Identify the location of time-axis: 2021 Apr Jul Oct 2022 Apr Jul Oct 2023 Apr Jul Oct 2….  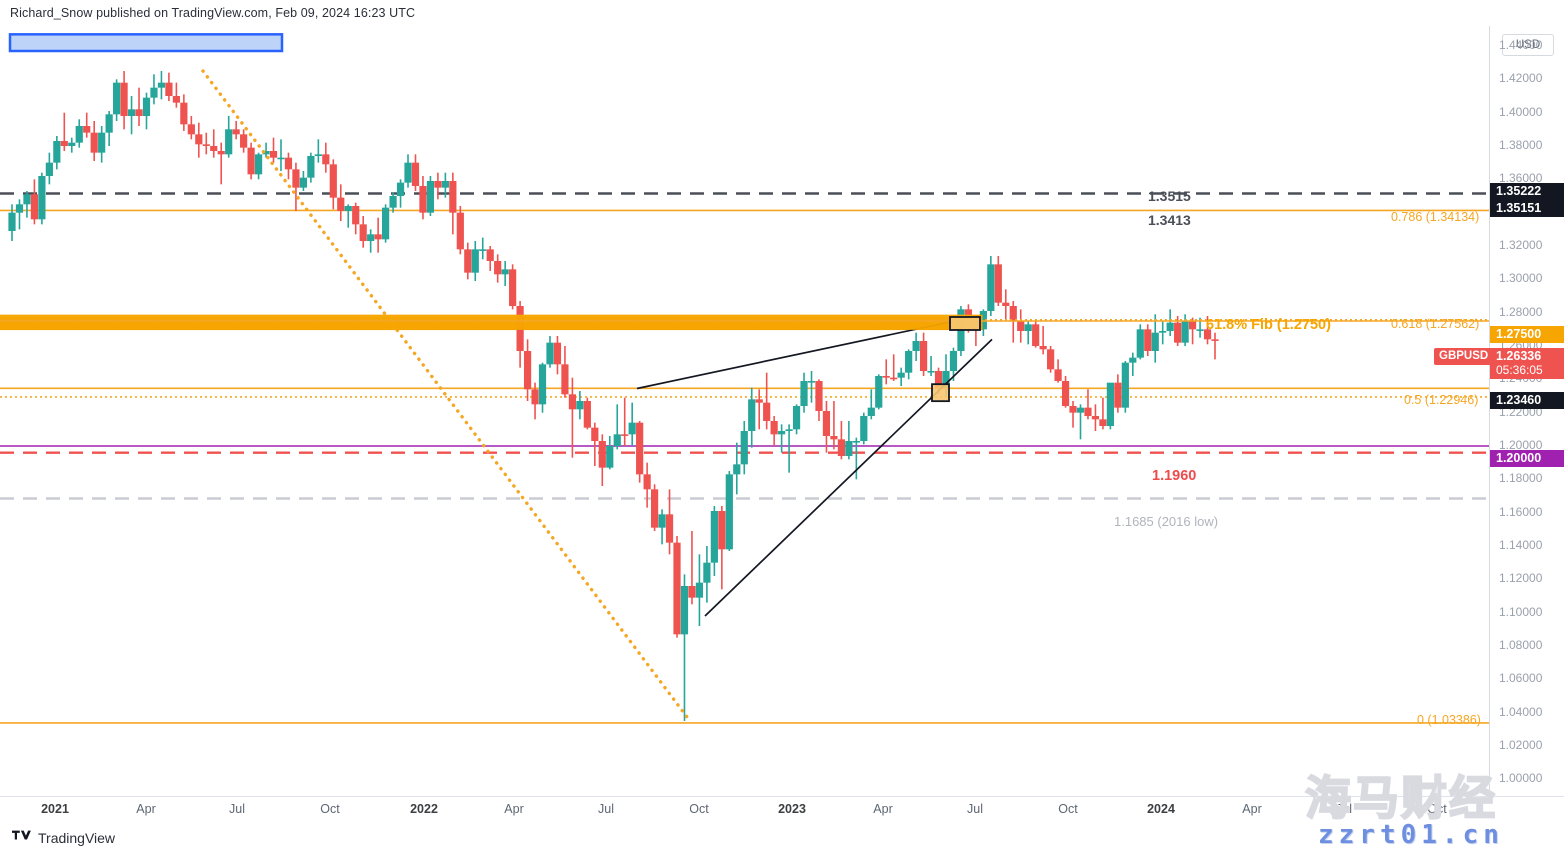
(782, 810).